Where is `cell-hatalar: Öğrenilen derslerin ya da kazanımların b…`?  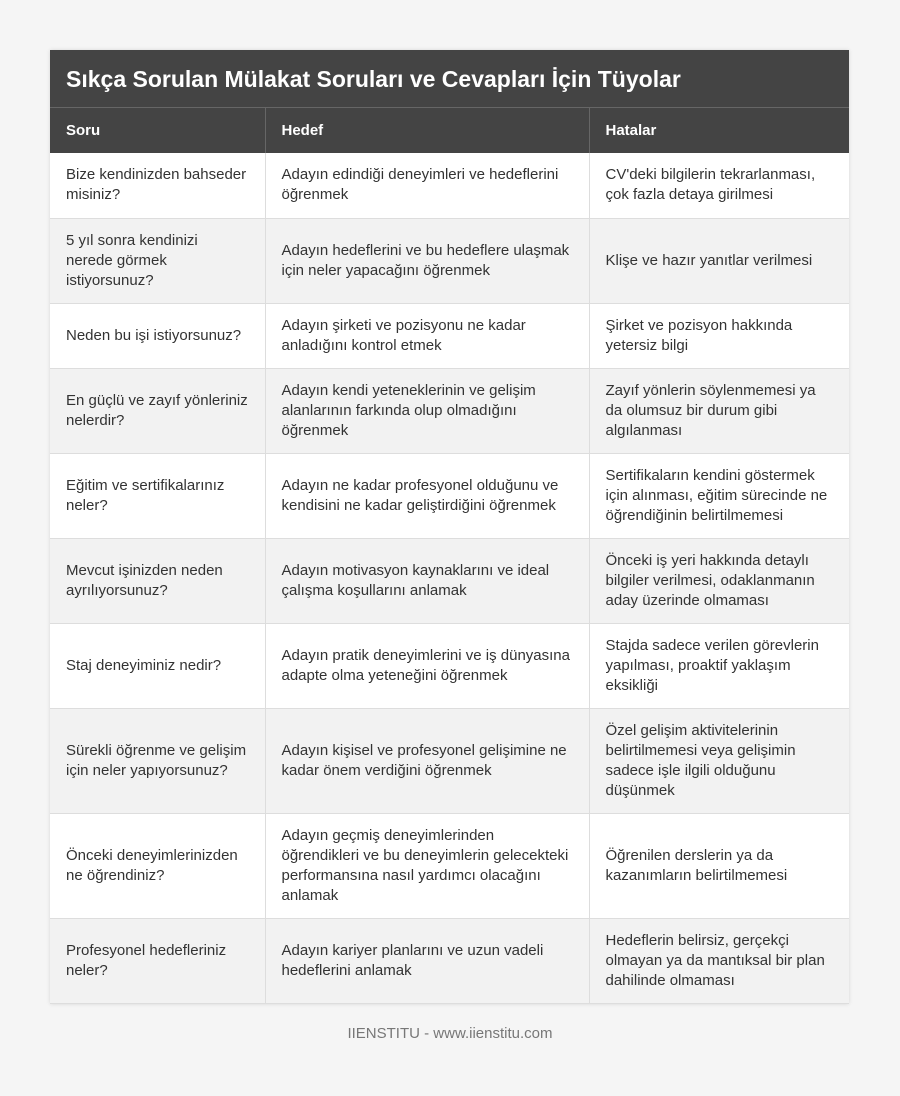 cell-hatalar: Öğrenilen derslerin ya da kazanımların b… is located at coordinates (719, 866).